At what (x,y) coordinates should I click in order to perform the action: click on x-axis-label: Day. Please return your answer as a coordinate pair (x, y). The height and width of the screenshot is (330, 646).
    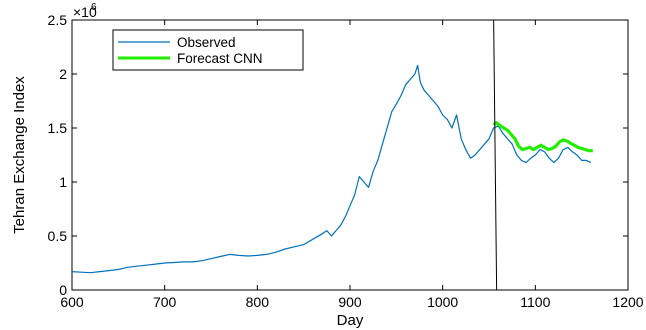
    Looking at the image, I should click on (350, 320).